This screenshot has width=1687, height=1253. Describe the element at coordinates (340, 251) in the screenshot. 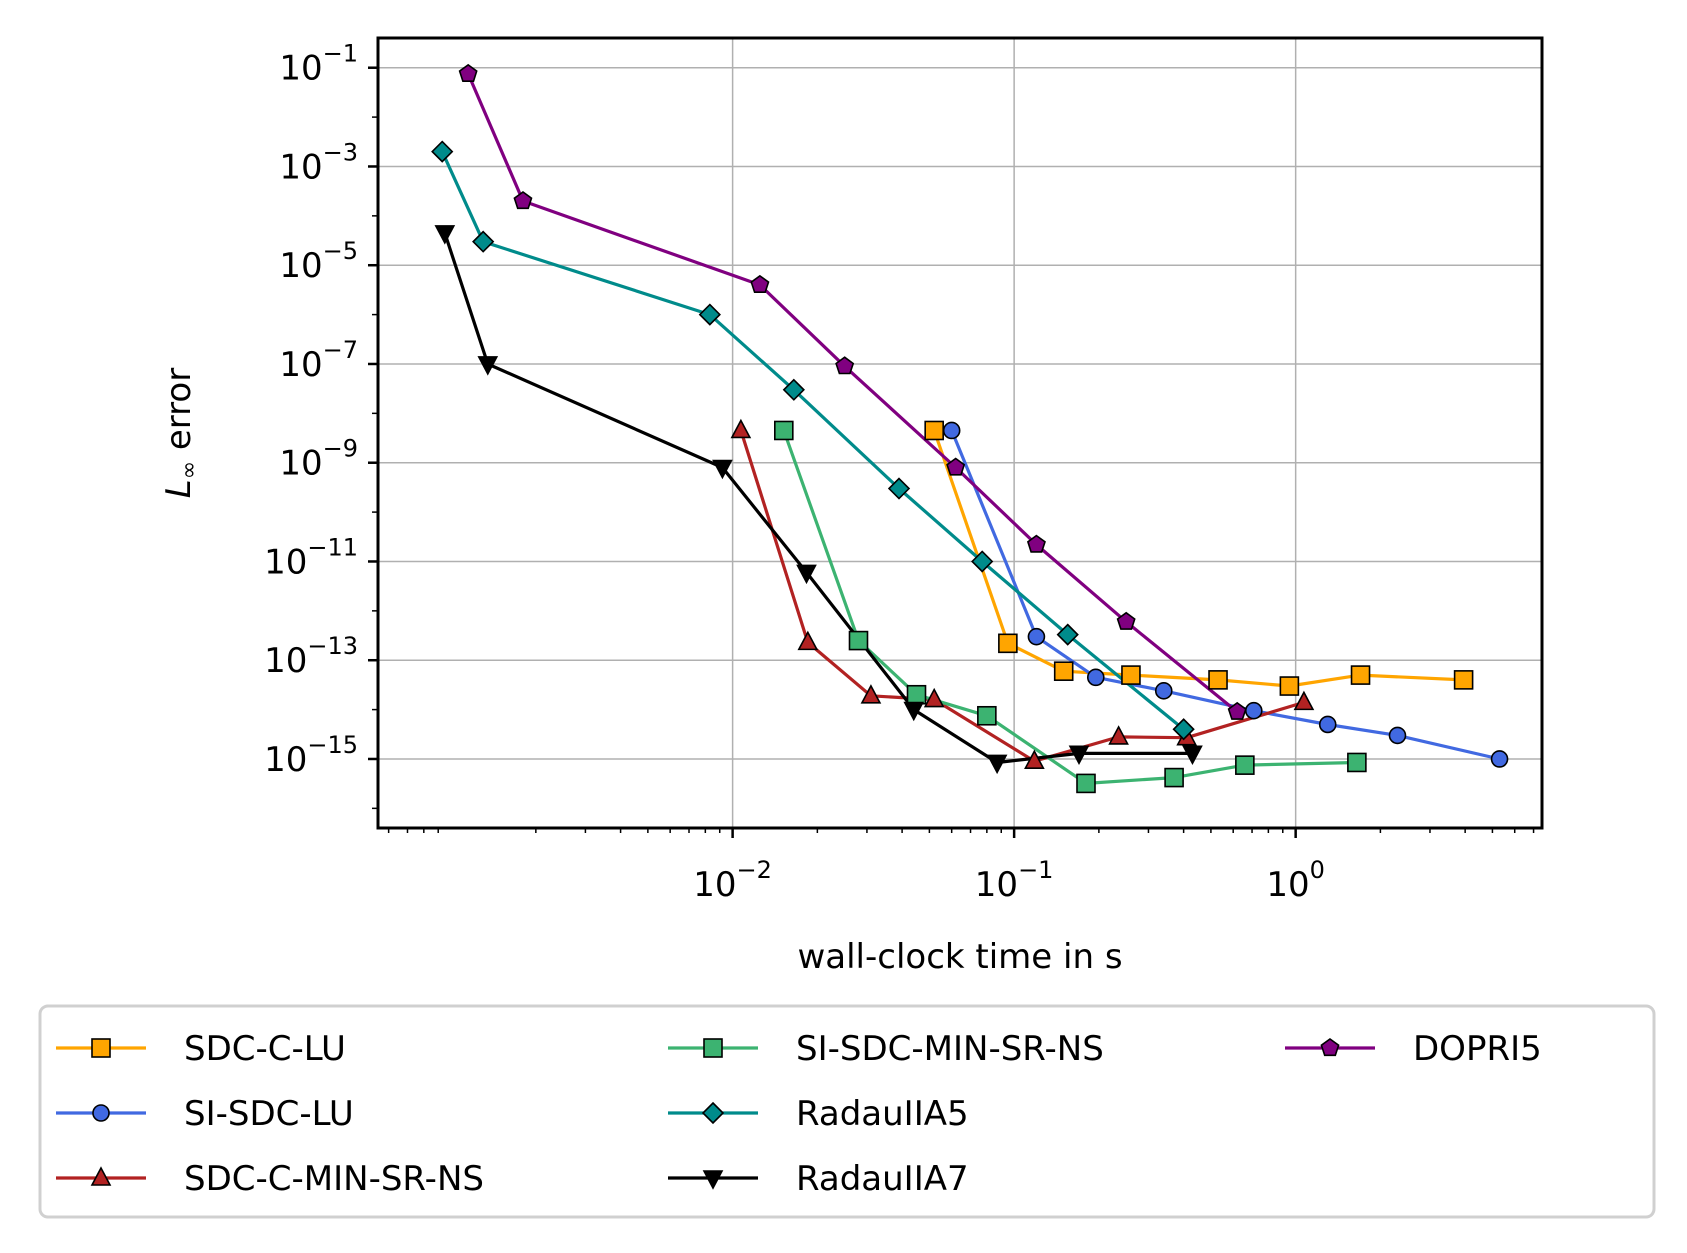

I see `y-tick-exponent: −5` at that location.